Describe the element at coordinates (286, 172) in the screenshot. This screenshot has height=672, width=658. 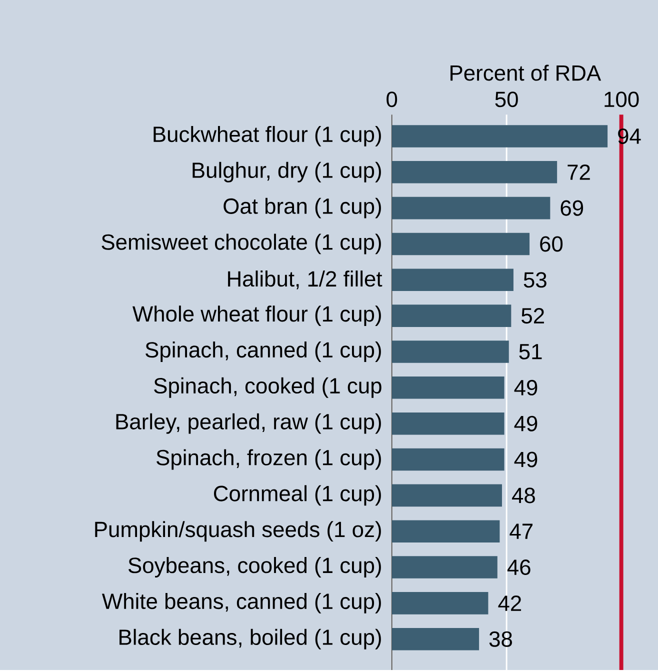
I see `y-tick-label: Bulghur, dry (1 cup)` at that location.